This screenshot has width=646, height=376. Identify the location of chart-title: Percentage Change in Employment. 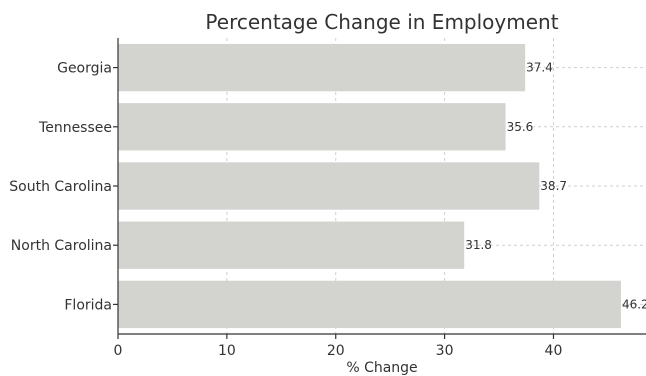
(381, 22).